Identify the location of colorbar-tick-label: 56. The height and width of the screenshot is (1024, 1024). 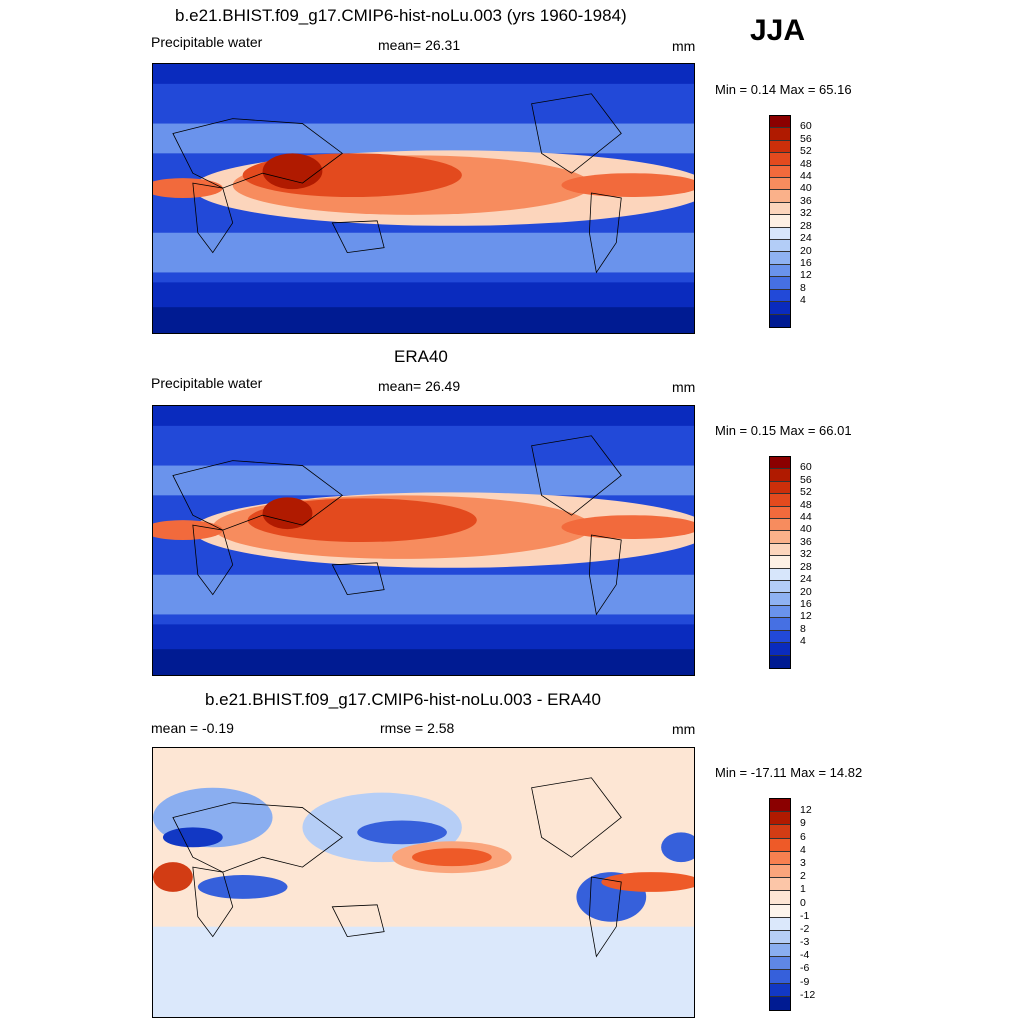
(806, 138).